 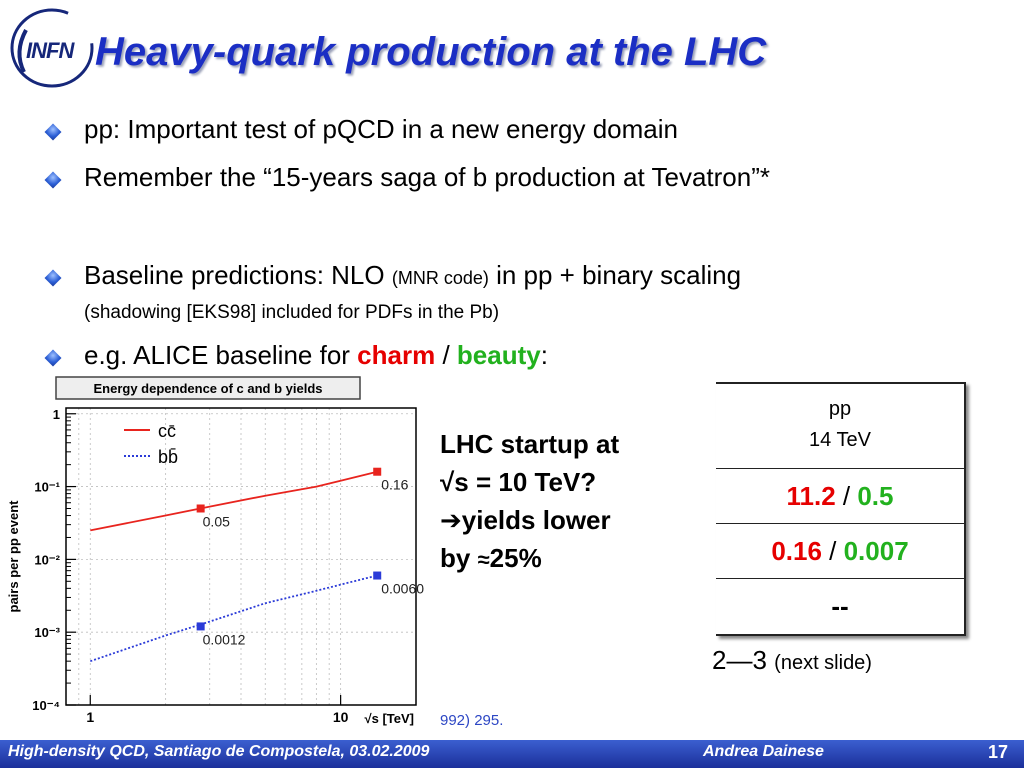 I want to click on table-header-pp: pp, so click(x=840, y=409).